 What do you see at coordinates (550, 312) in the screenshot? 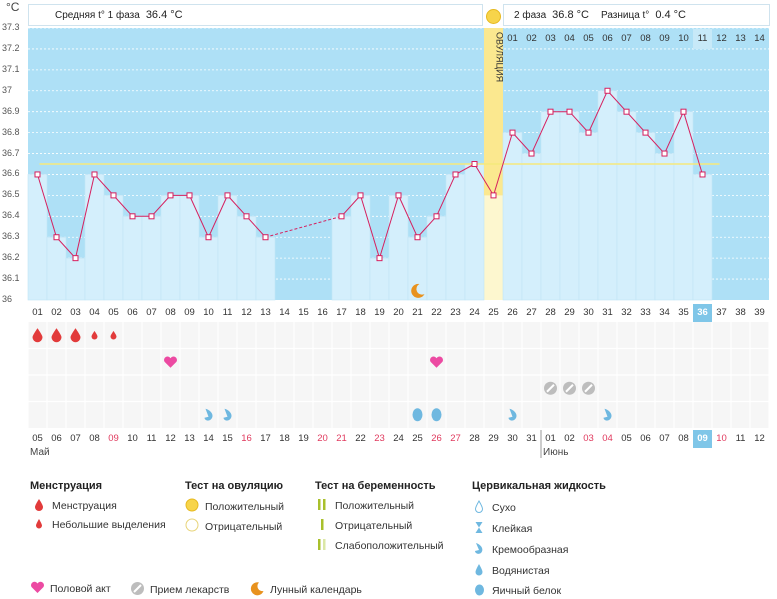
I see `cycle-day-label: 28` at bounding box center [550, 312].